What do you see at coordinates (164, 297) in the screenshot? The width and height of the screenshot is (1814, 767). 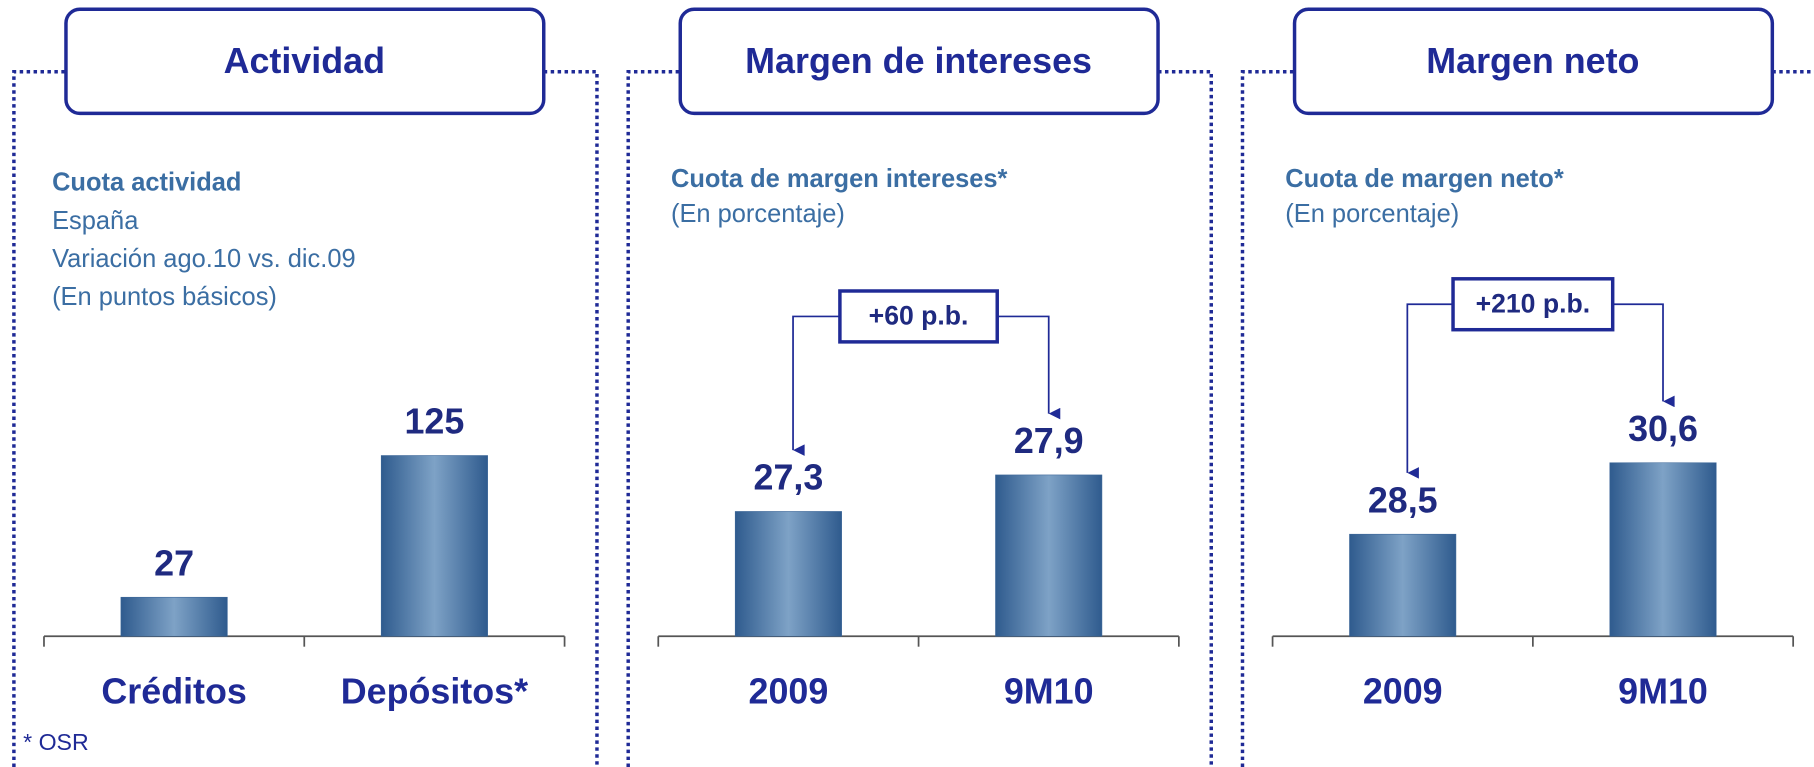 I see `description: (En puntos básicos)` at bounding box center [164, 297].